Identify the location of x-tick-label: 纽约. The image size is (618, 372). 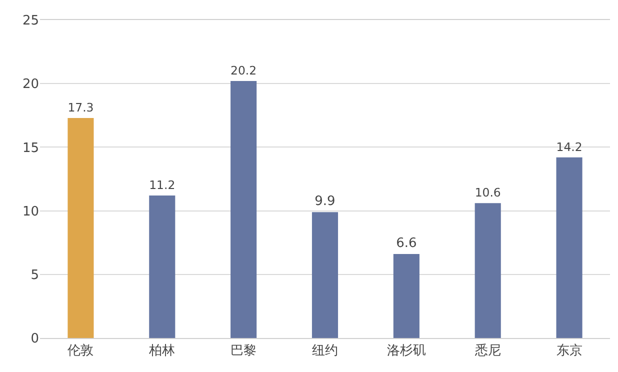
(325, 351).